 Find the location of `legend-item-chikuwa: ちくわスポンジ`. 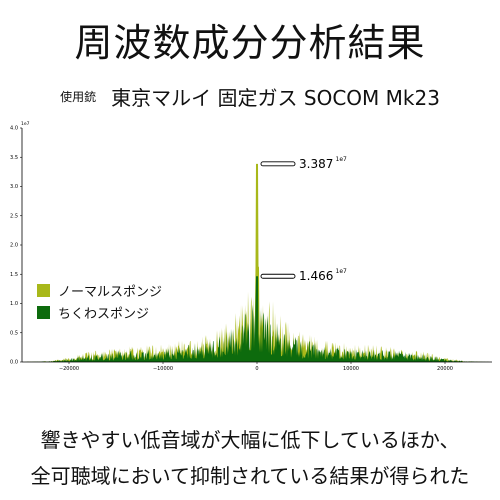

legend-item-chikuwa: ちくわスポンジ is located at coordinates (99, 312).